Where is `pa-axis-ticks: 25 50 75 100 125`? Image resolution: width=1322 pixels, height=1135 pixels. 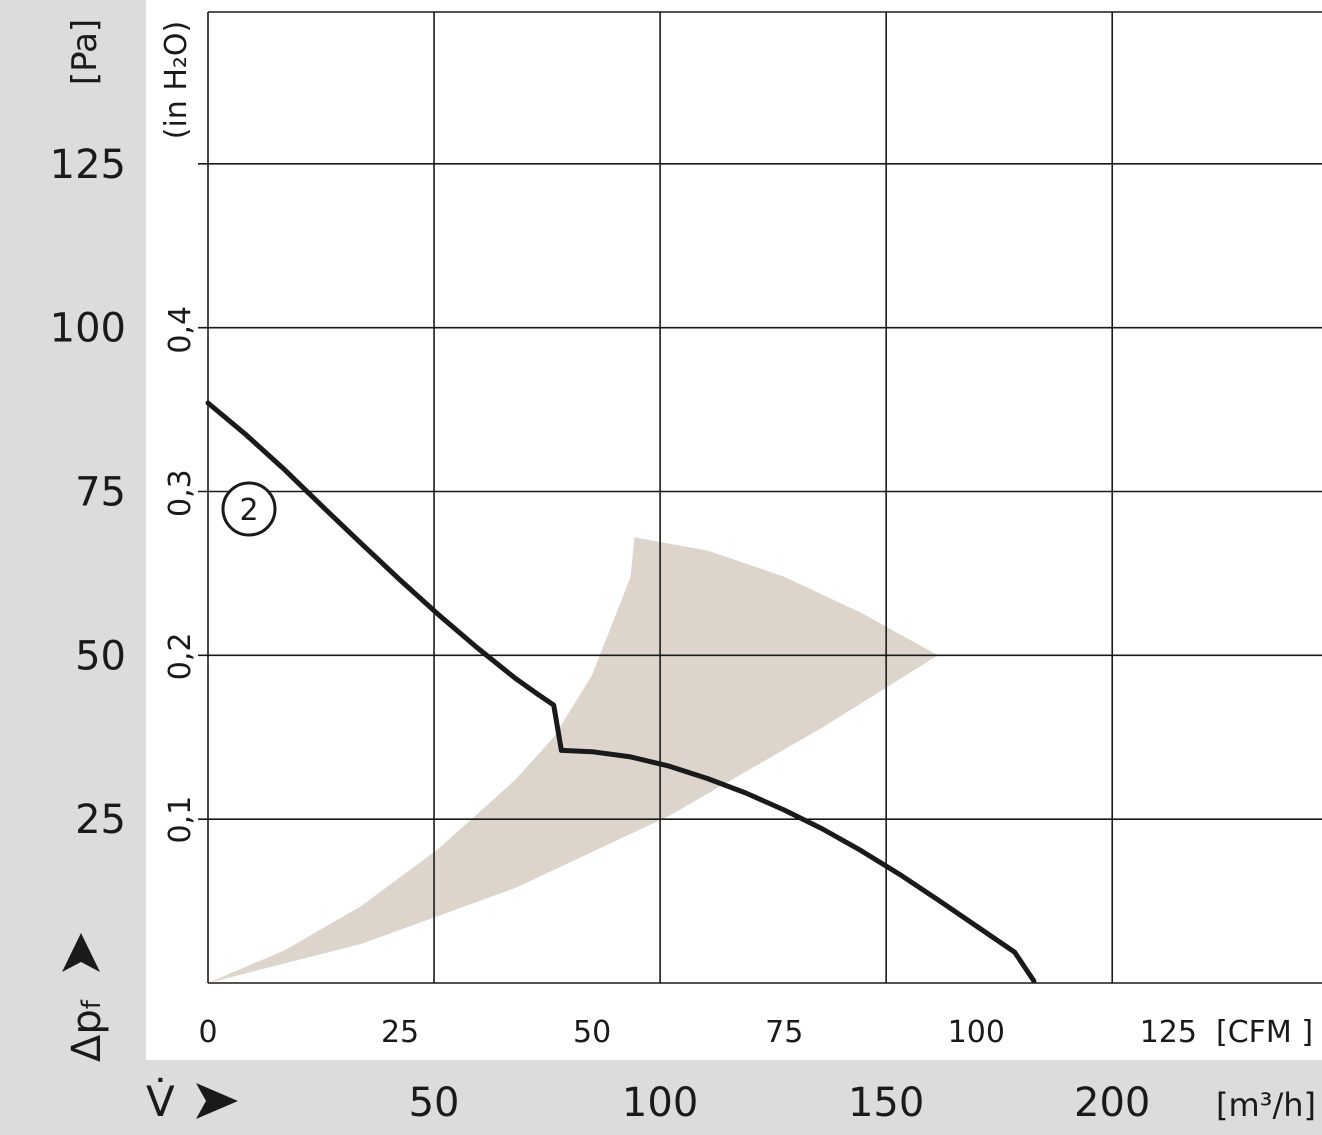
pa-axis-ticks: 25 50 75 100 125 is located at coordinates (88, 492).